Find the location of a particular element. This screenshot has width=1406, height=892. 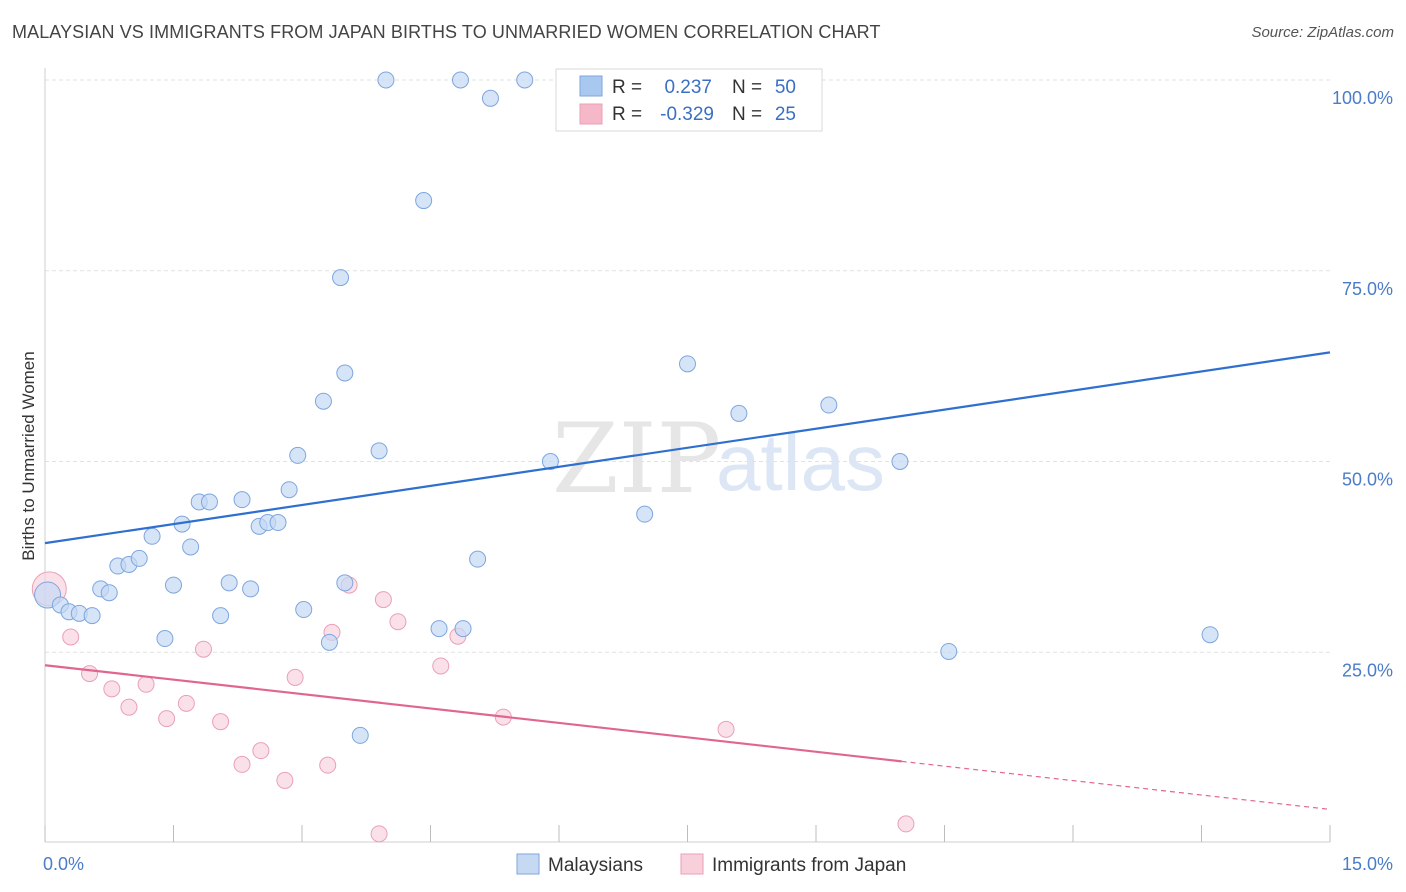

source-label: Source: ZipAtlas.com is located at coordinates (1322, 32).